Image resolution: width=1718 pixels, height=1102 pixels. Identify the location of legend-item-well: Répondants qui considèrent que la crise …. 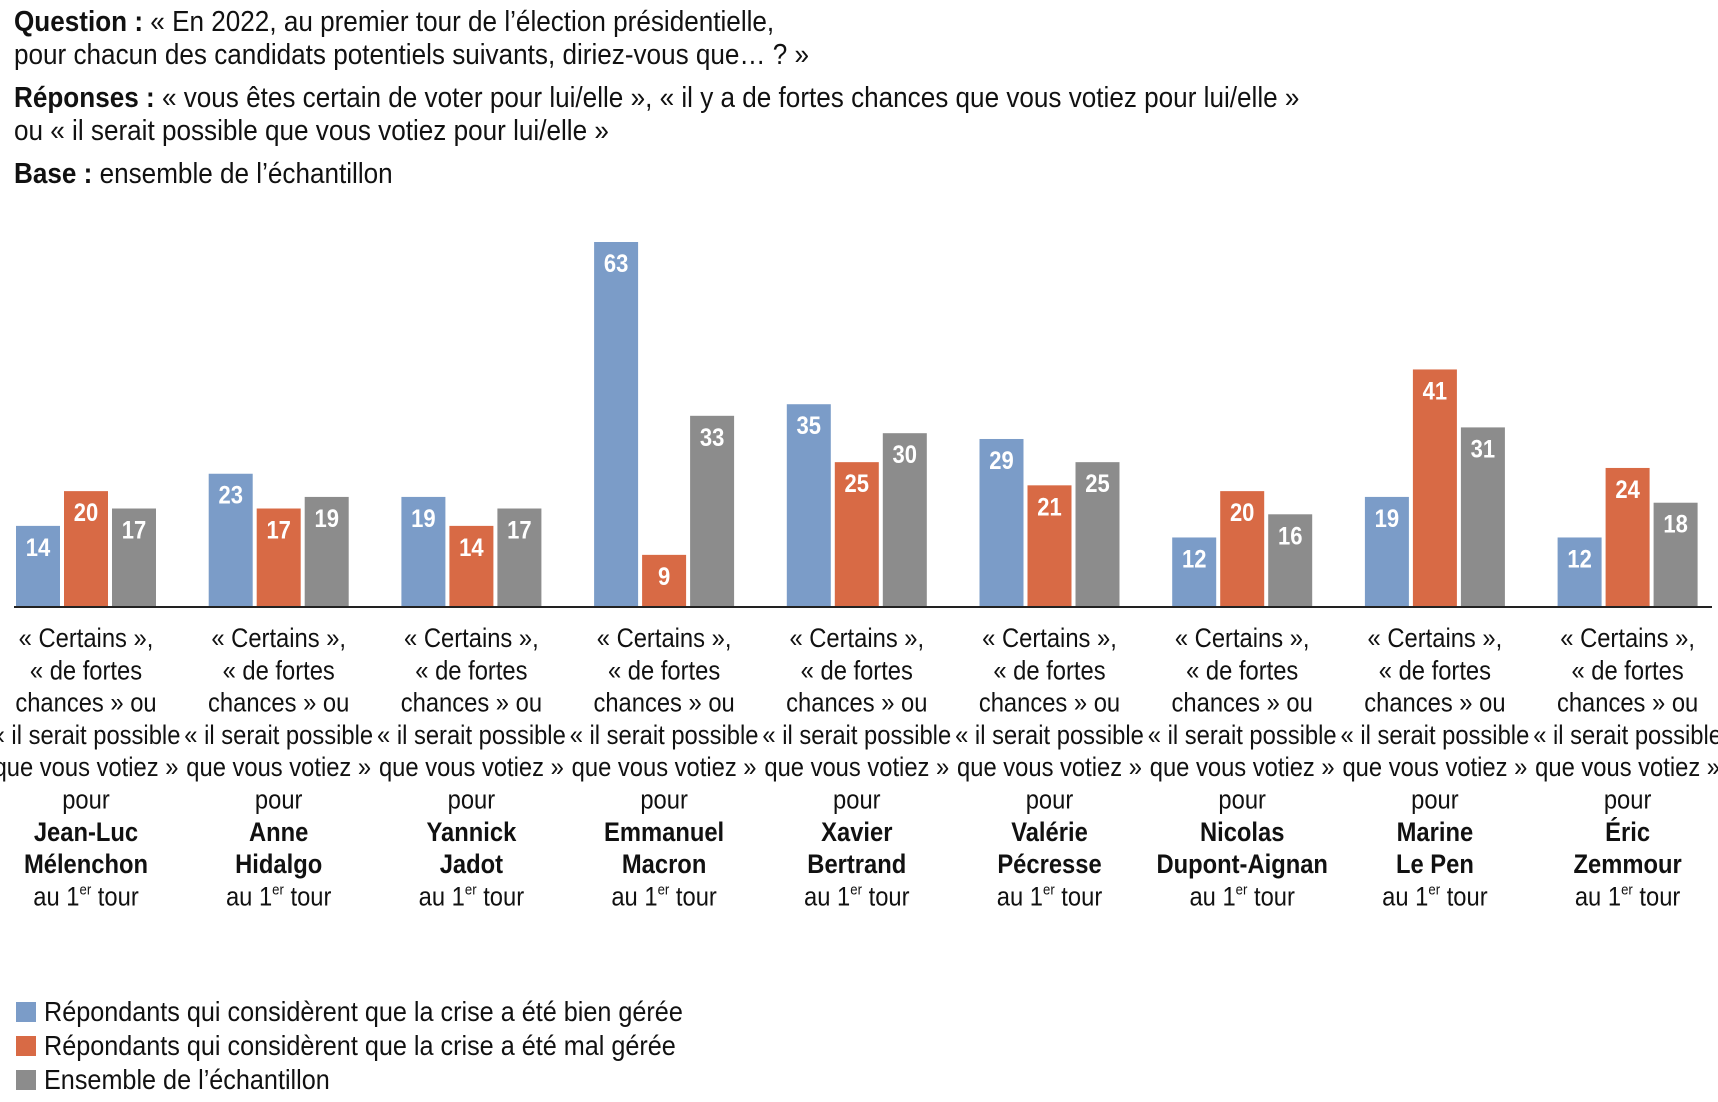
(385, 1012).